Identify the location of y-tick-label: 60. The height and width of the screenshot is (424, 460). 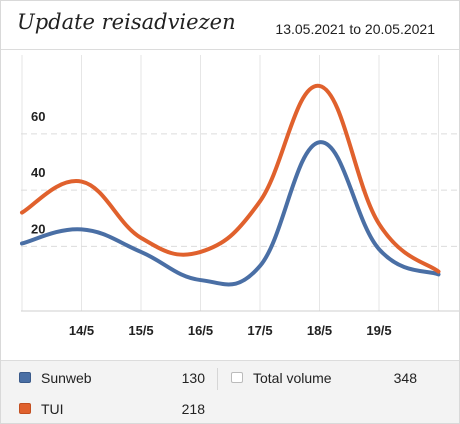
(38, 116).